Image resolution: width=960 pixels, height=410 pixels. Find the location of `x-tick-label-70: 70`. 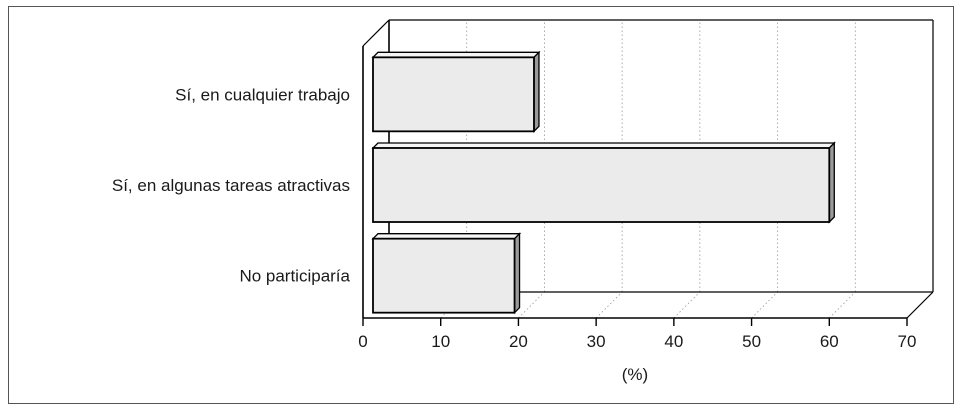

x-tick-label-70: 70 is located at coordinates (907, 341).